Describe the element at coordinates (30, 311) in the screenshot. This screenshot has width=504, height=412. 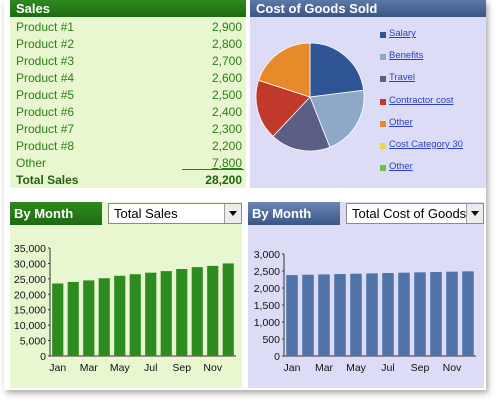
I see `y-tick-label: 15,000` at that location.